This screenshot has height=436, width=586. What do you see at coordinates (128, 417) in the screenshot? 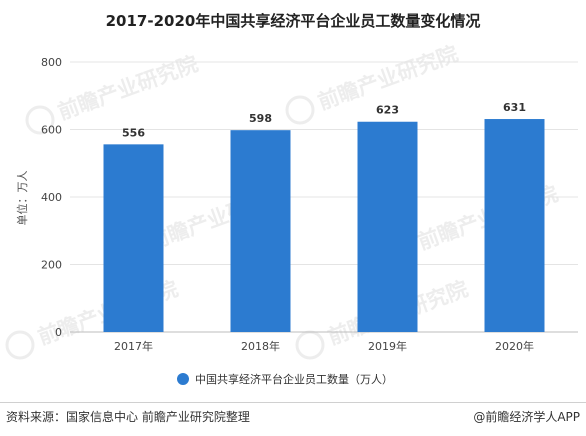
I see `source-note: 资料来源：国家信息中心 前瞻产业研究院整理` at bounding box center [128, 417].